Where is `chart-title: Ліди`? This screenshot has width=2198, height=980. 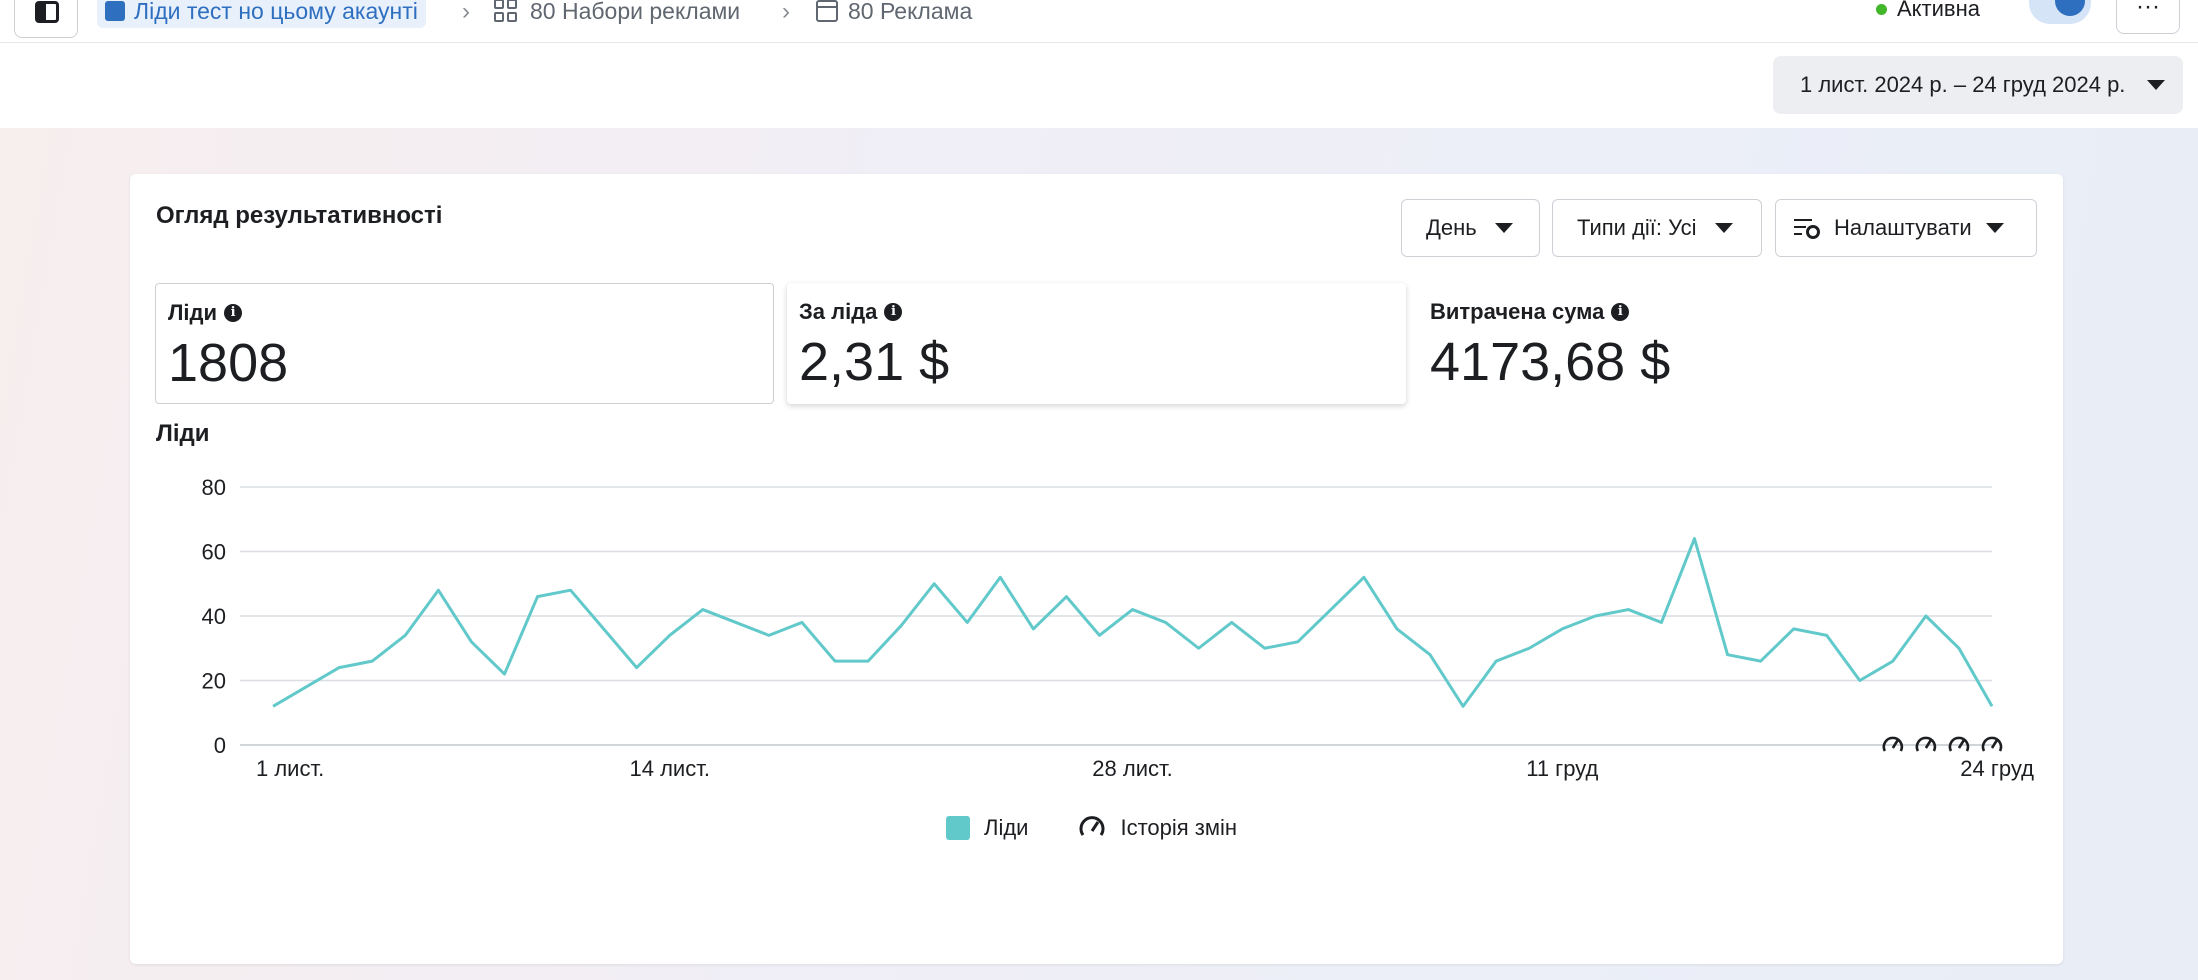 chart-title: Ліди is located at coordinates (183, 433).